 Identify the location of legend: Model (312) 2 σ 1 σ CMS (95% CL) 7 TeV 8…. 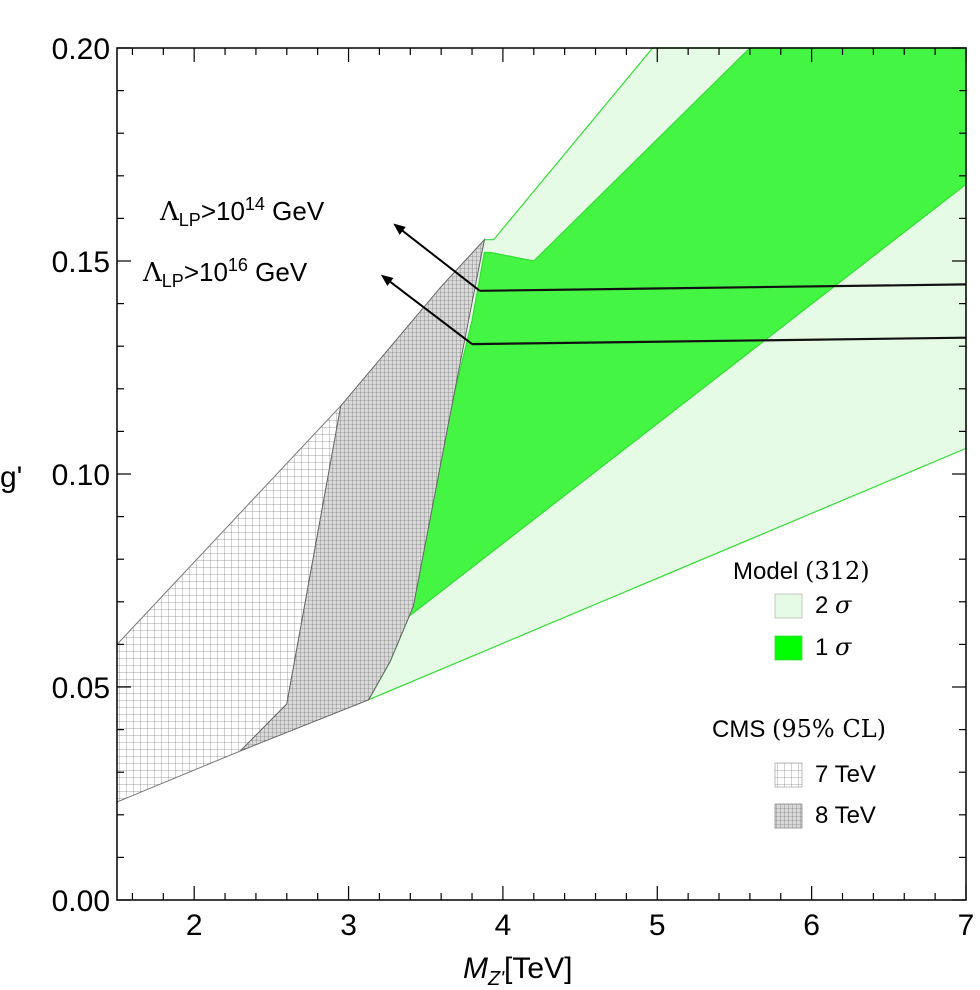
(799, 693).